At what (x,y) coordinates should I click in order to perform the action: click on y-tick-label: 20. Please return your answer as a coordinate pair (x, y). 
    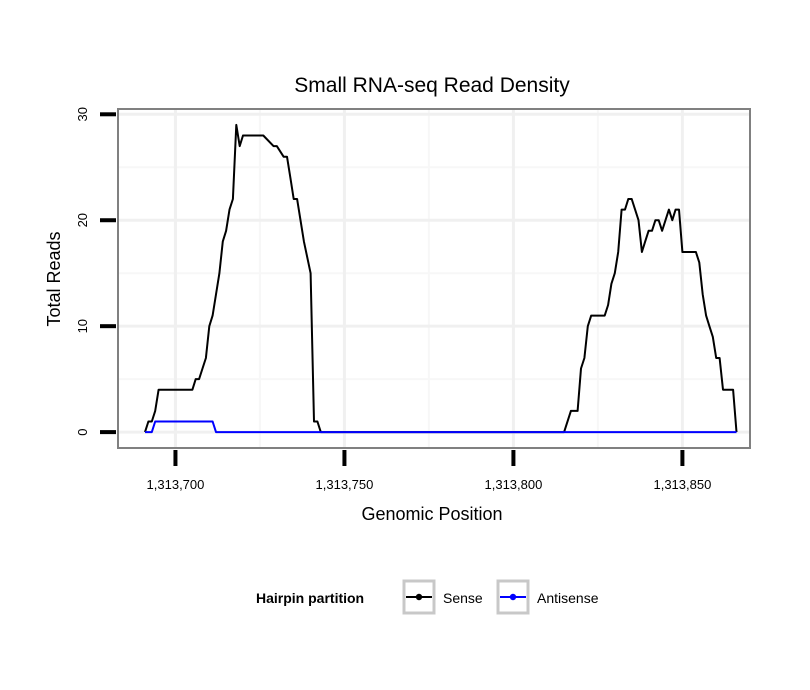
    Looking at the image, I should click on (82, 220).